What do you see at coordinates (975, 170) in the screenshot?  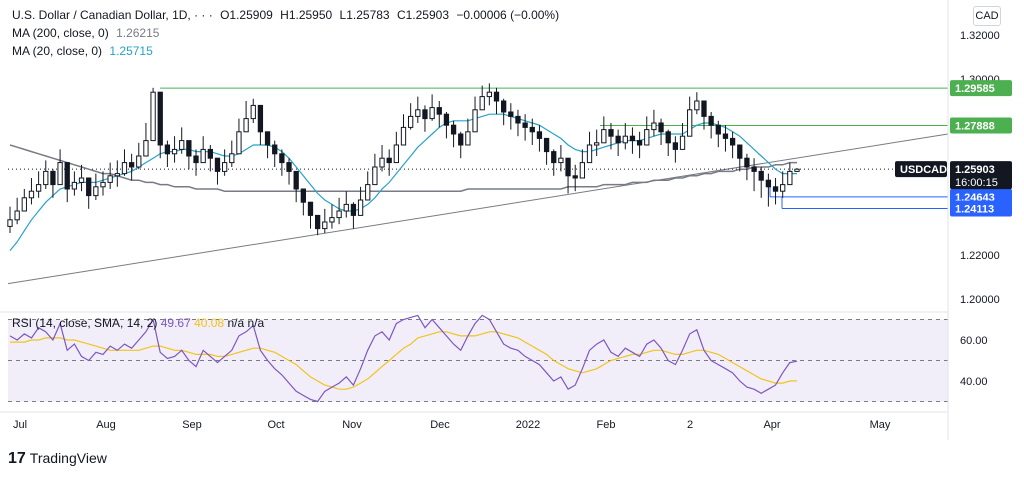 I see `price-tag-value: 1.25903` at bounding box center [975, 170].